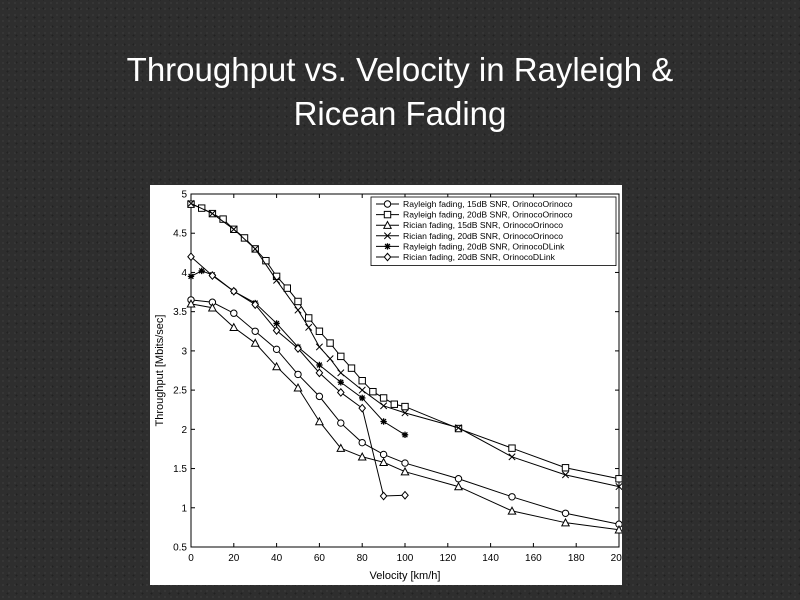 This screenshot has width=800, height=600. Describe the element at coordinates (479, 257) in the screenshot. I see `legend-label: Rician fading, 20dB SNR, OrinocoDLink` at that location.